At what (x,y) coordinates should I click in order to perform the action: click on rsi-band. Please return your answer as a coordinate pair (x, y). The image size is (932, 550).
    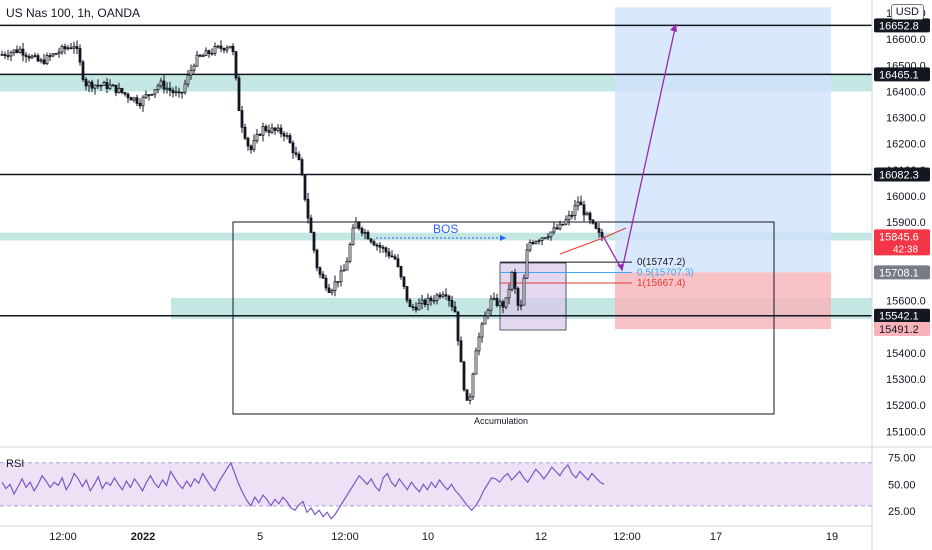
    Looking at the image, I should click on (436, 484).